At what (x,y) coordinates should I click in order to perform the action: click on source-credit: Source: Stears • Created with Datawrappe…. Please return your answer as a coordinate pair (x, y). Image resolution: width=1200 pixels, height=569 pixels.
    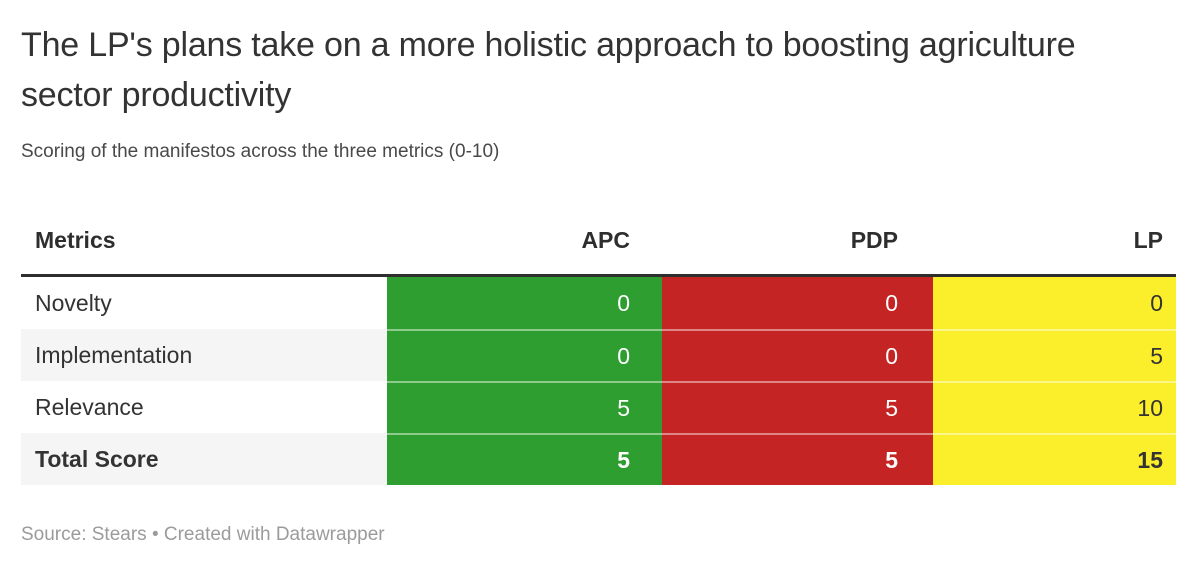
    Looking at the image, I should click on (203, 534).